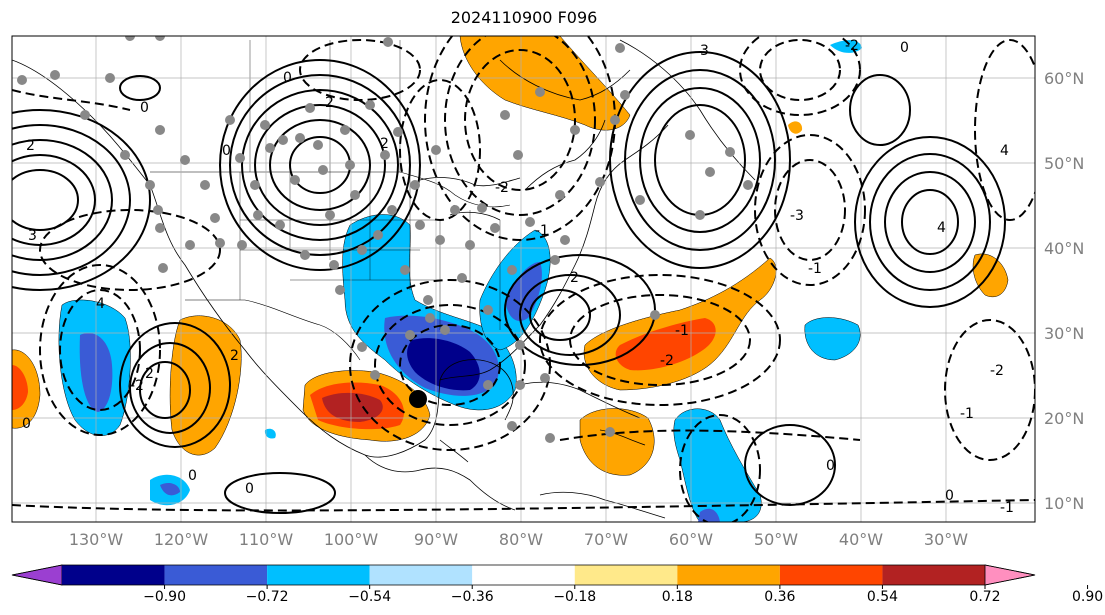 Image resolution: width=1105 pixels, height=615 pixels. Describe the element at coordinates (984, 597) in the screenshot. I see `colorbar-tick-label: 0.72` at that location.